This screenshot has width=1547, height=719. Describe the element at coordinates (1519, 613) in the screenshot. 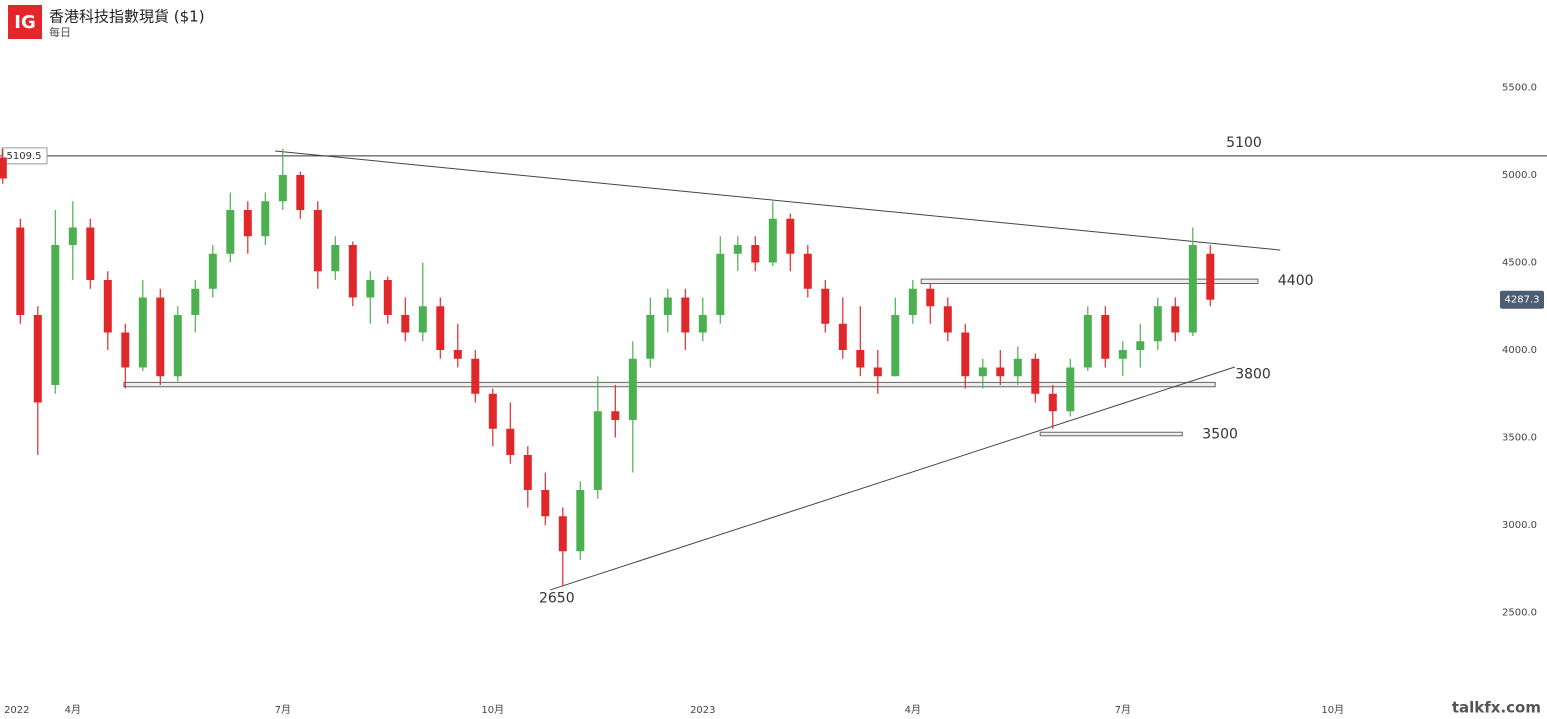

I see `y-tick-label: 2500.0` at that location.